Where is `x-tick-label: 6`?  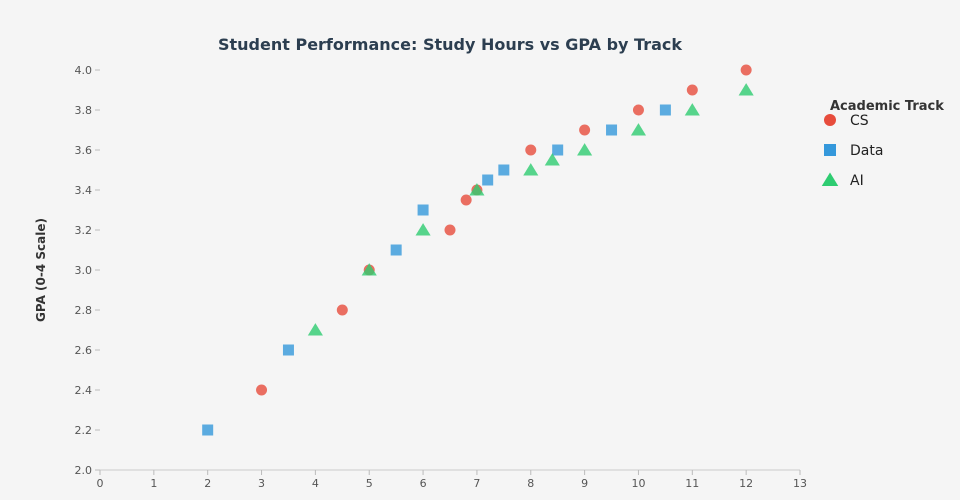 x-tick-label: 6 is located at coordinates (423, 483).